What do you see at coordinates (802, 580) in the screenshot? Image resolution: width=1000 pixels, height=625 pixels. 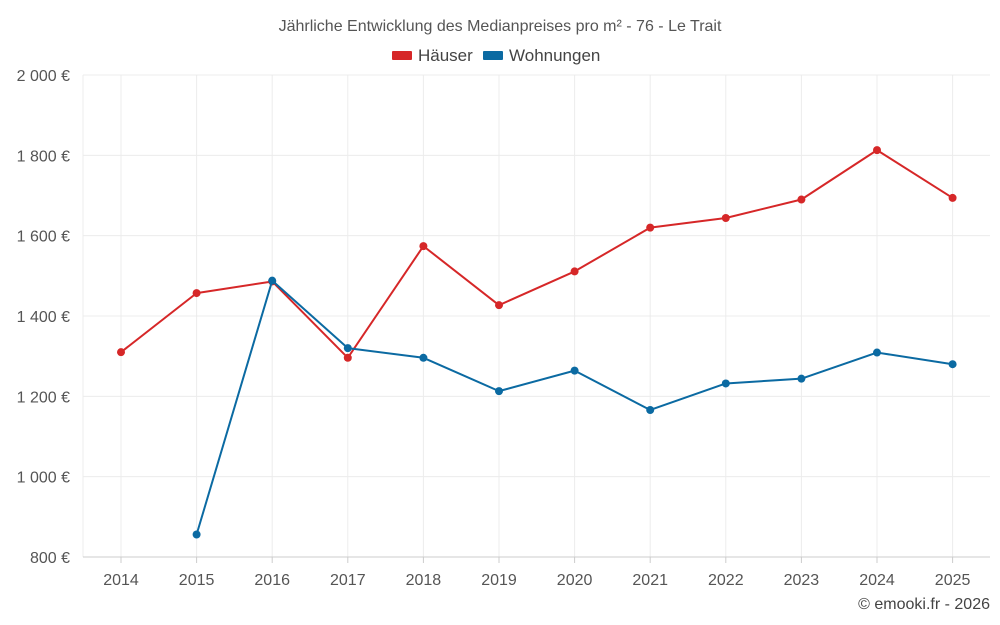 I see `x-tick-label: 2023` at bounding box center [802, 580].